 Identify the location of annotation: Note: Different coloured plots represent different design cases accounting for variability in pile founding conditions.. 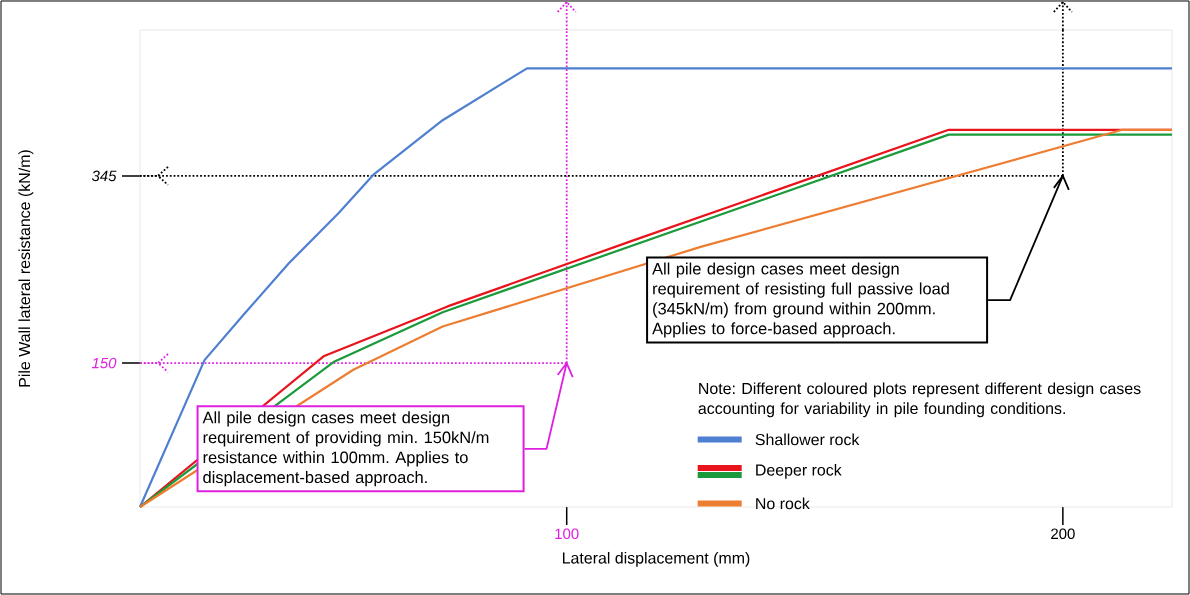
(919, 400).